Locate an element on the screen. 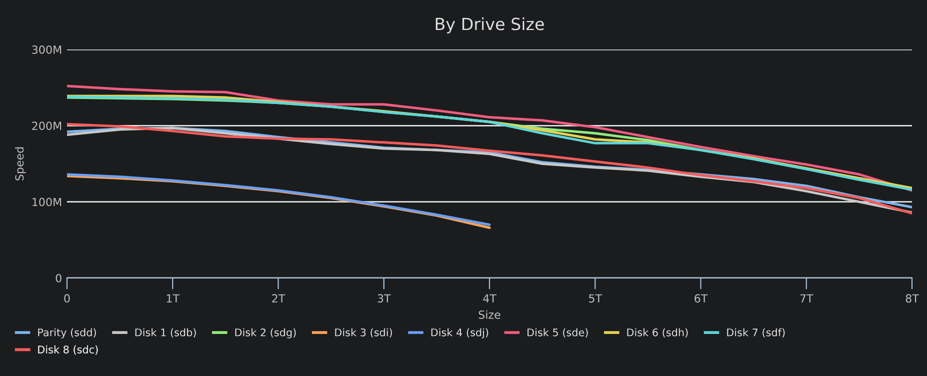 The width and height of the screenshot is (927, 376). legend-label: Disk 5 (sde) is located at coordinates (558, 333).